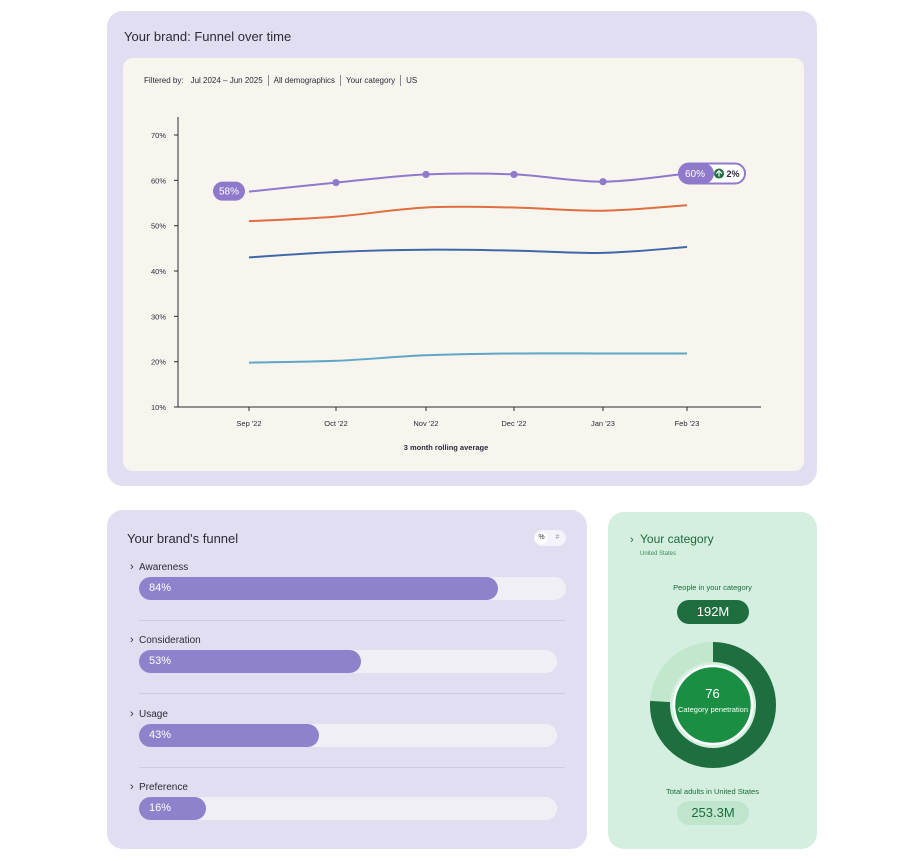 This screenshot has width=924, height=861. I want to click on funnel-bar-fill: 43%, so click(229, 735).